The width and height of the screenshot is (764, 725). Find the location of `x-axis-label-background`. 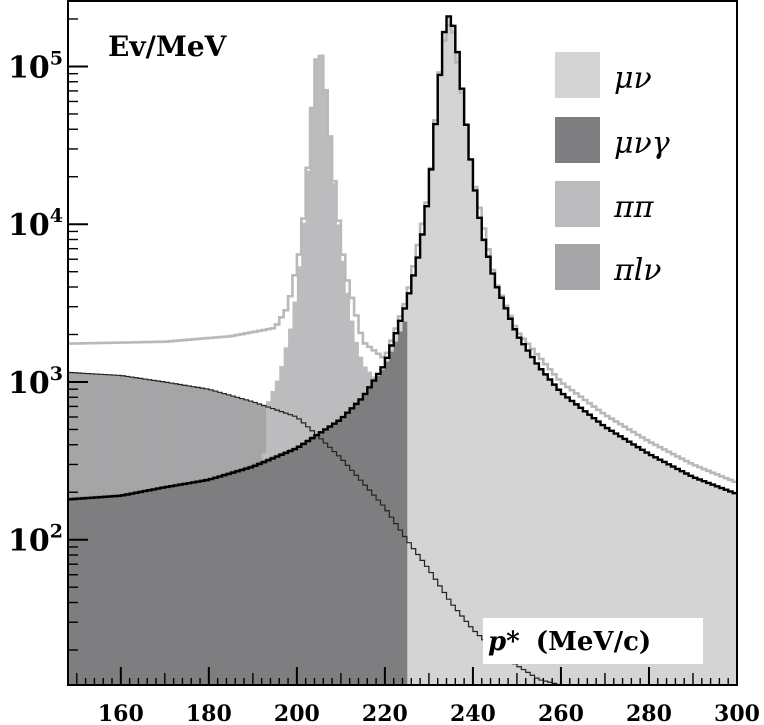

x-axis-label-background is located at coordinates (593, 641).